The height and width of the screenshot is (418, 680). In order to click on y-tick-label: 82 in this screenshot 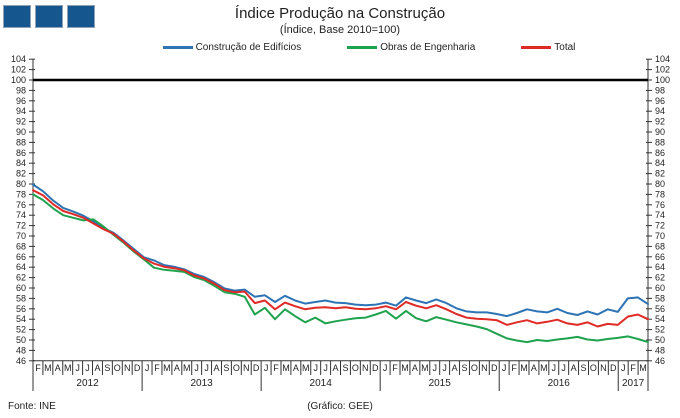, I will do `click(660, 174)`.